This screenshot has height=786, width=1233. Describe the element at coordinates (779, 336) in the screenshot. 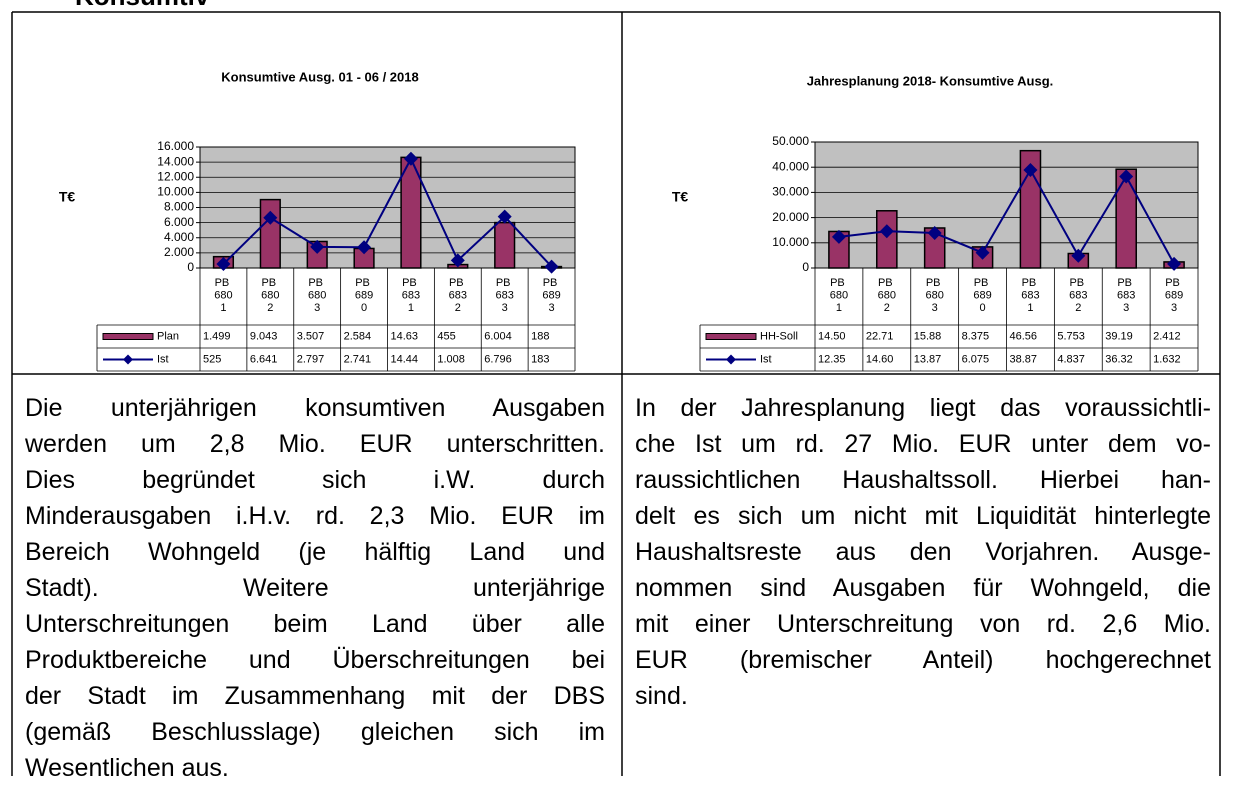

I see `legend-label: HH-Soll` at that location.